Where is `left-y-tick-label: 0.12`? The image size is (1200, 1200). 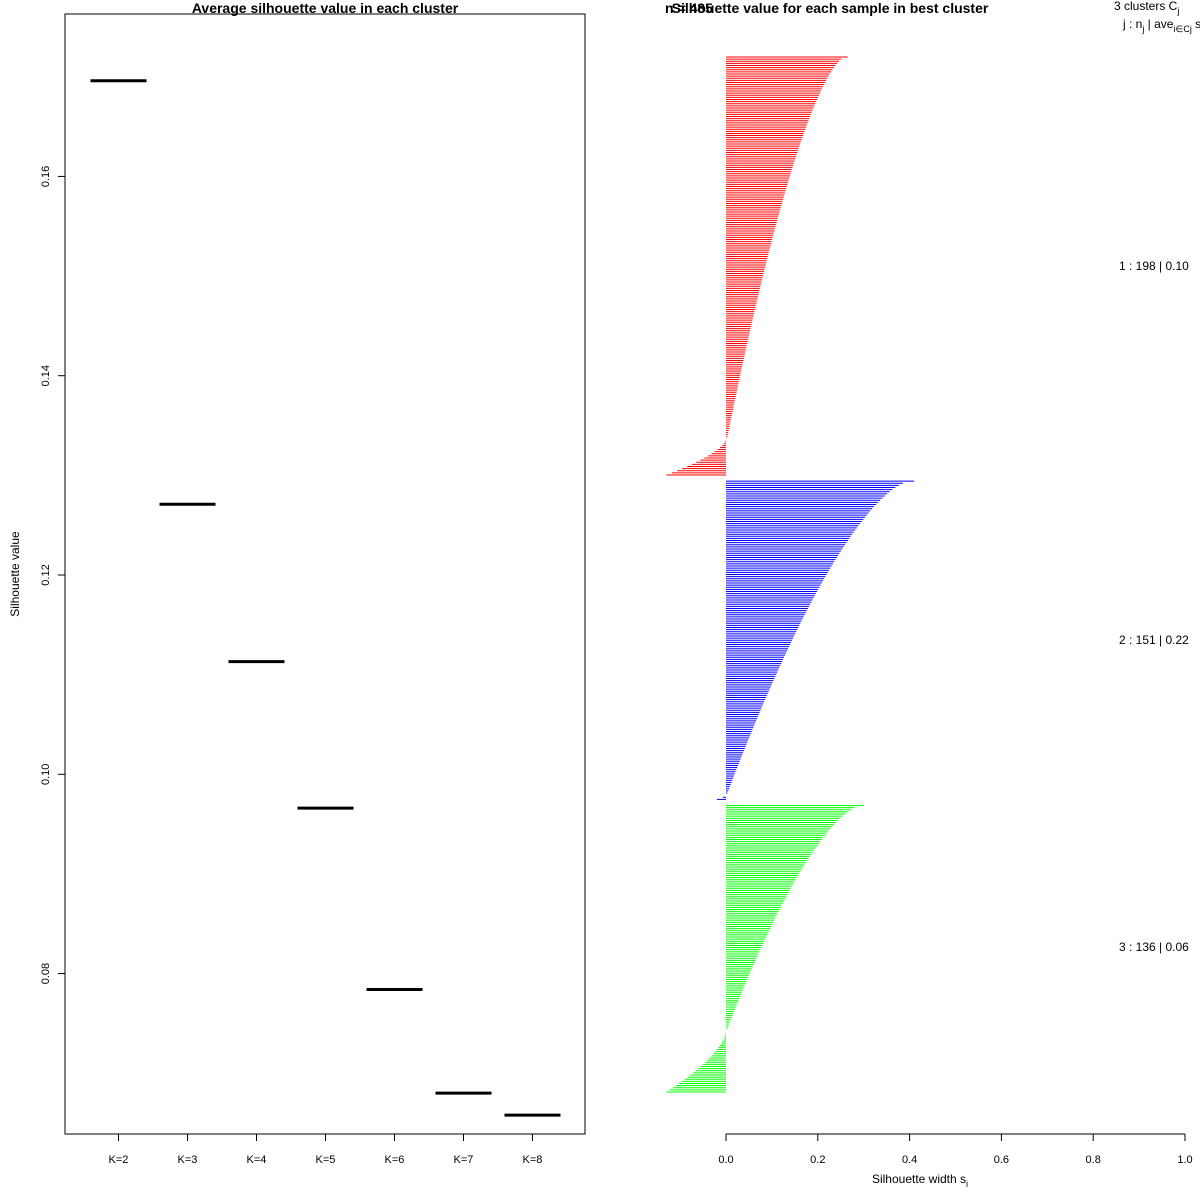
left-y-tick-label: 0.12 is located at coordinates (46, 574).